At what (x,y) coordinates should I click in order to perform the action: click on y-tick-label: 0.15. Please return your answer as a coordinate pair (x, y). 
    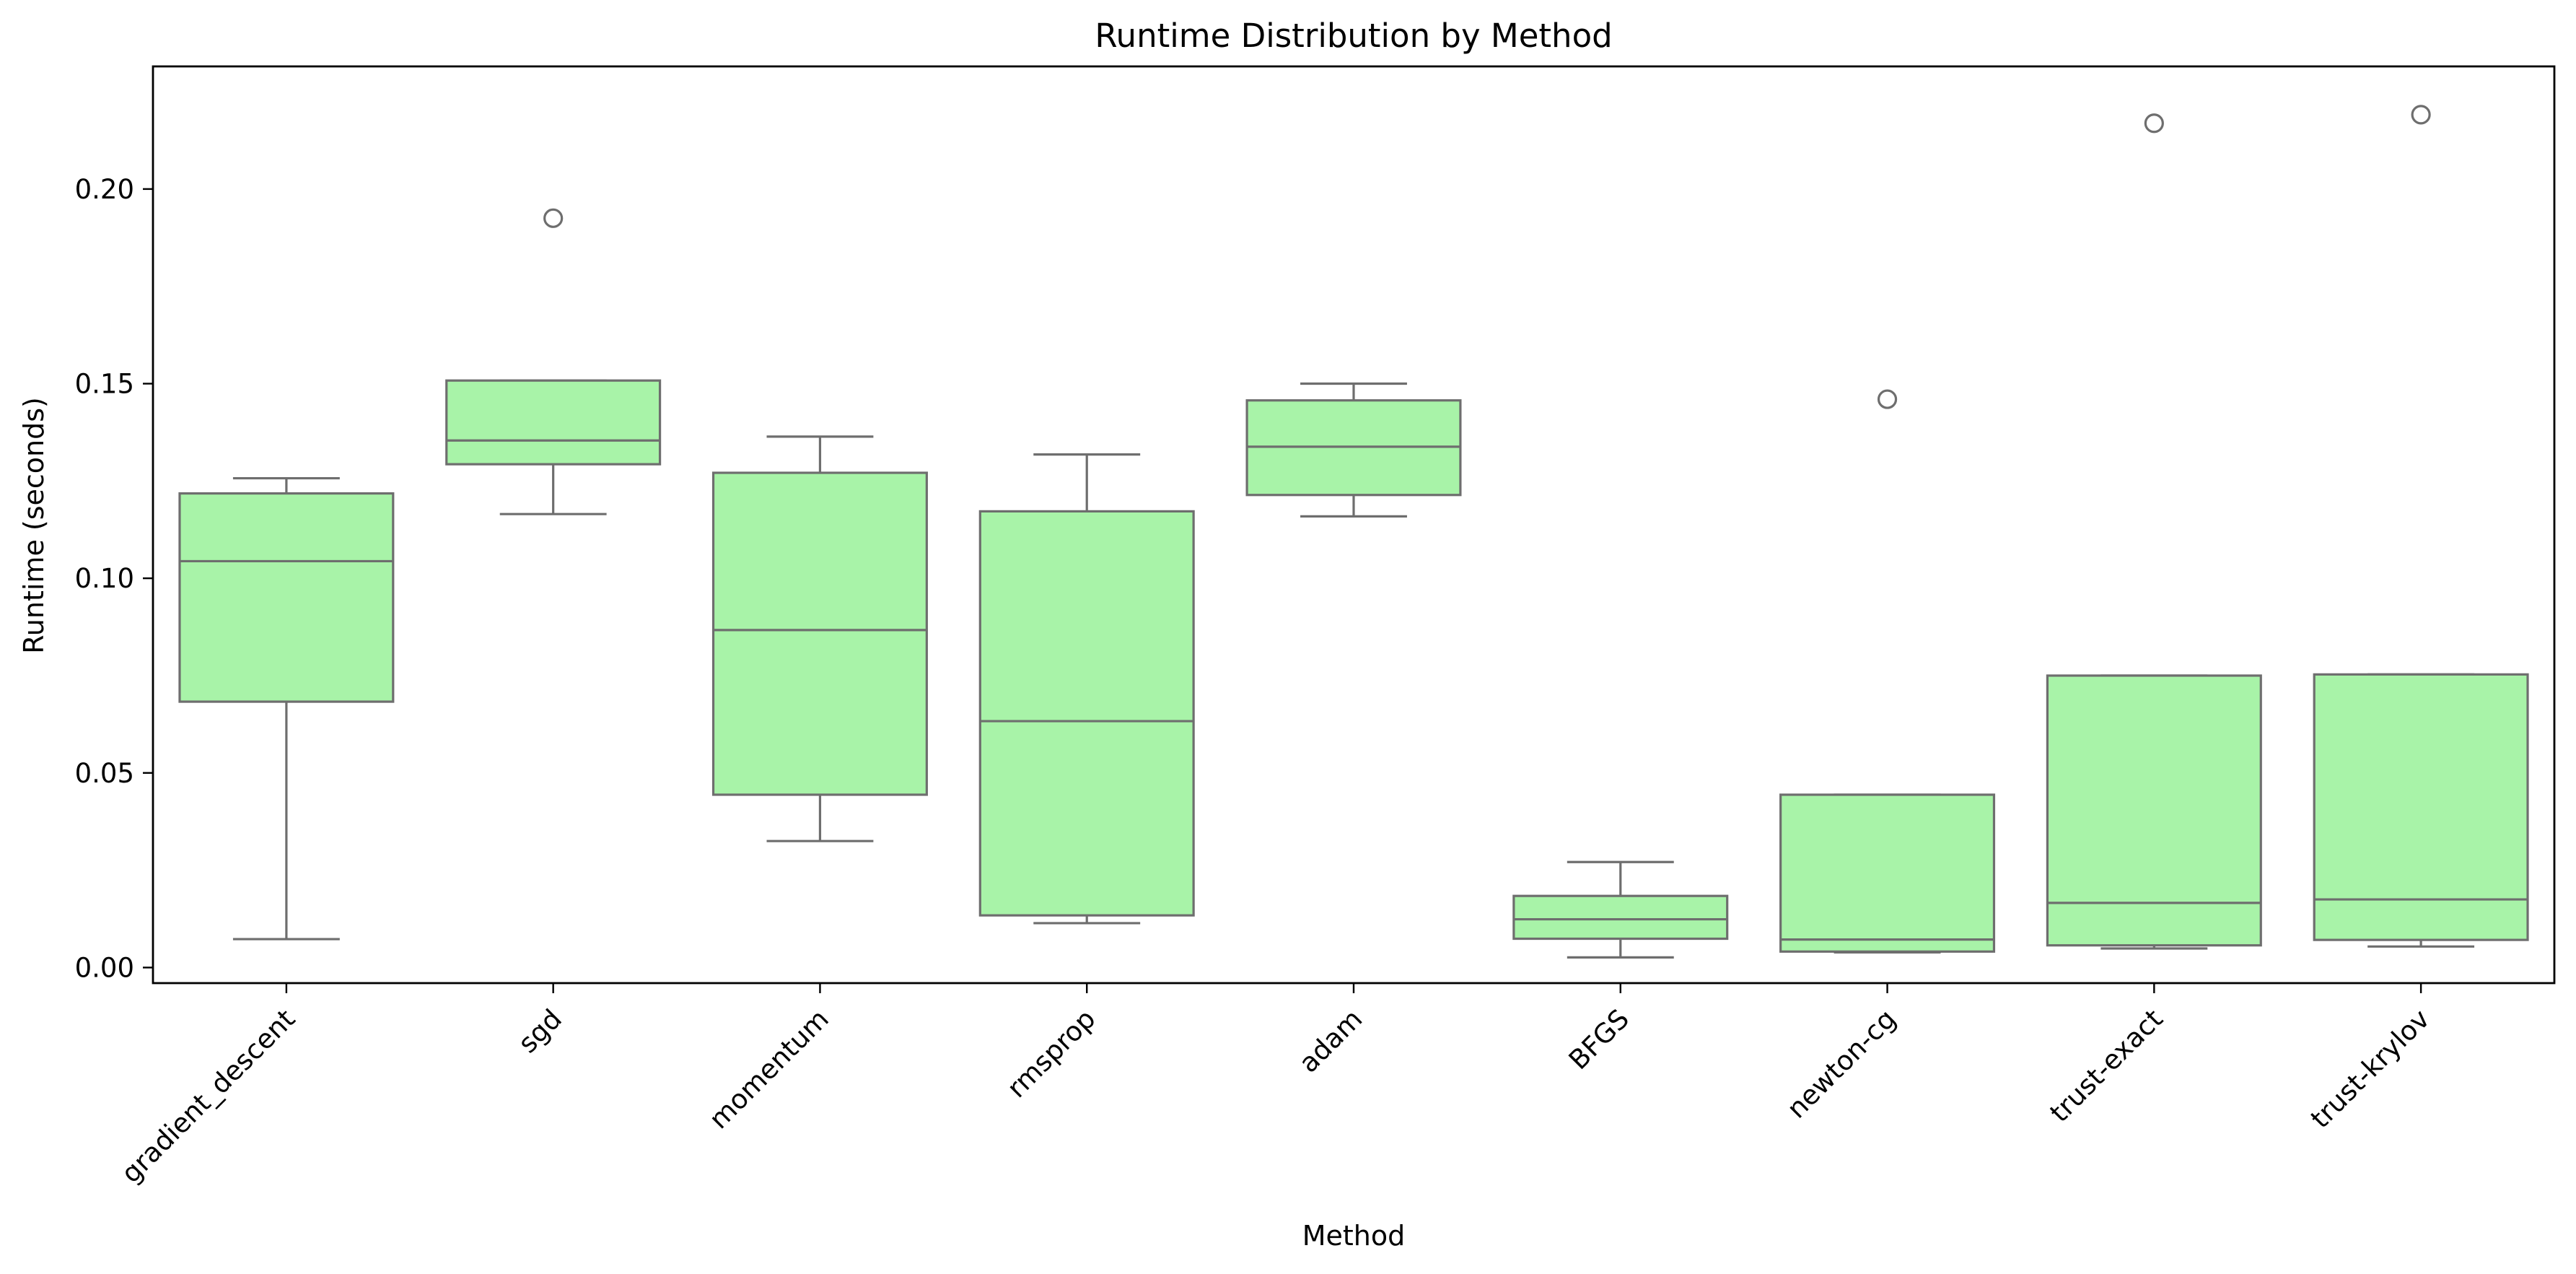
    Looking at the image, I should click on (105, 385).